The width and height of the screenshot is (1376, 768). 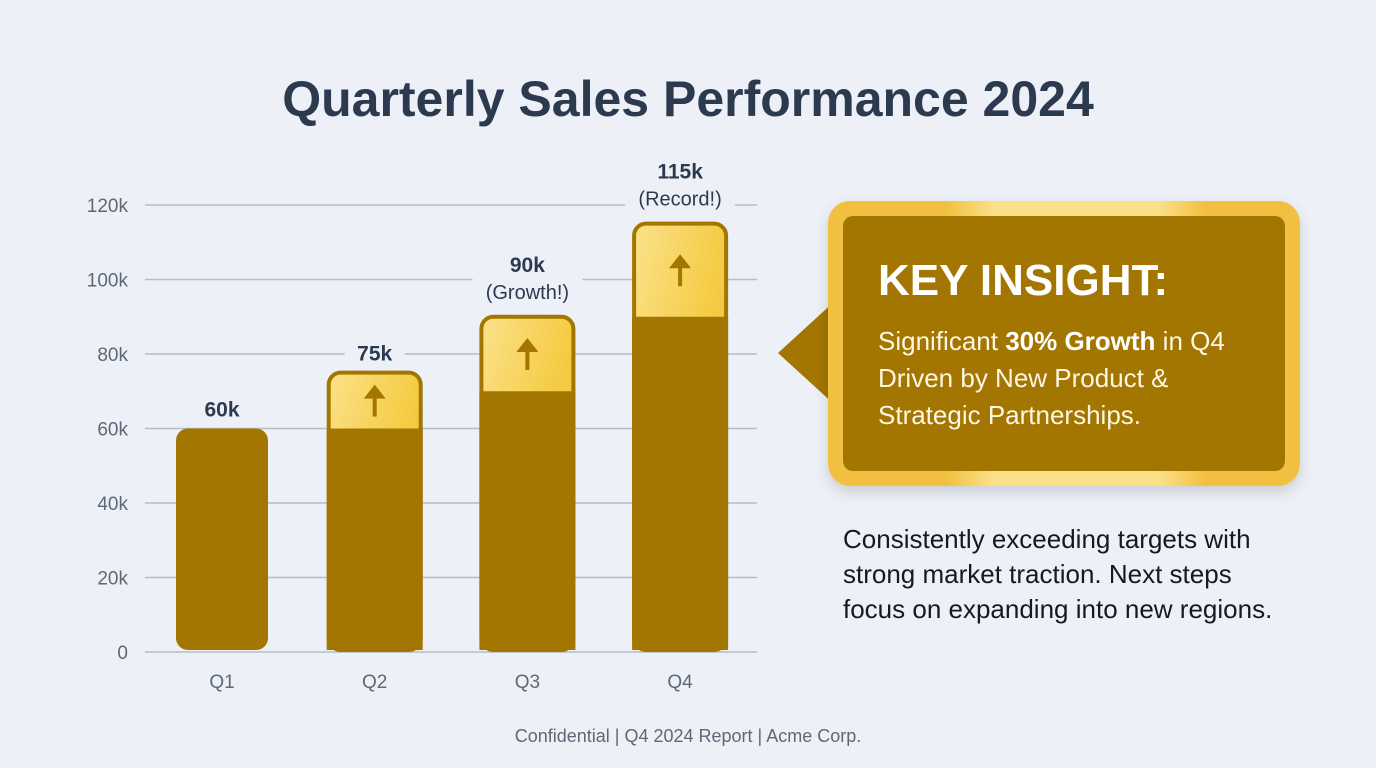 What do you see at coordinates (527, 682) in the screenshot?
I see `x-tick-label: Q3` at bounding box center [527, 682].